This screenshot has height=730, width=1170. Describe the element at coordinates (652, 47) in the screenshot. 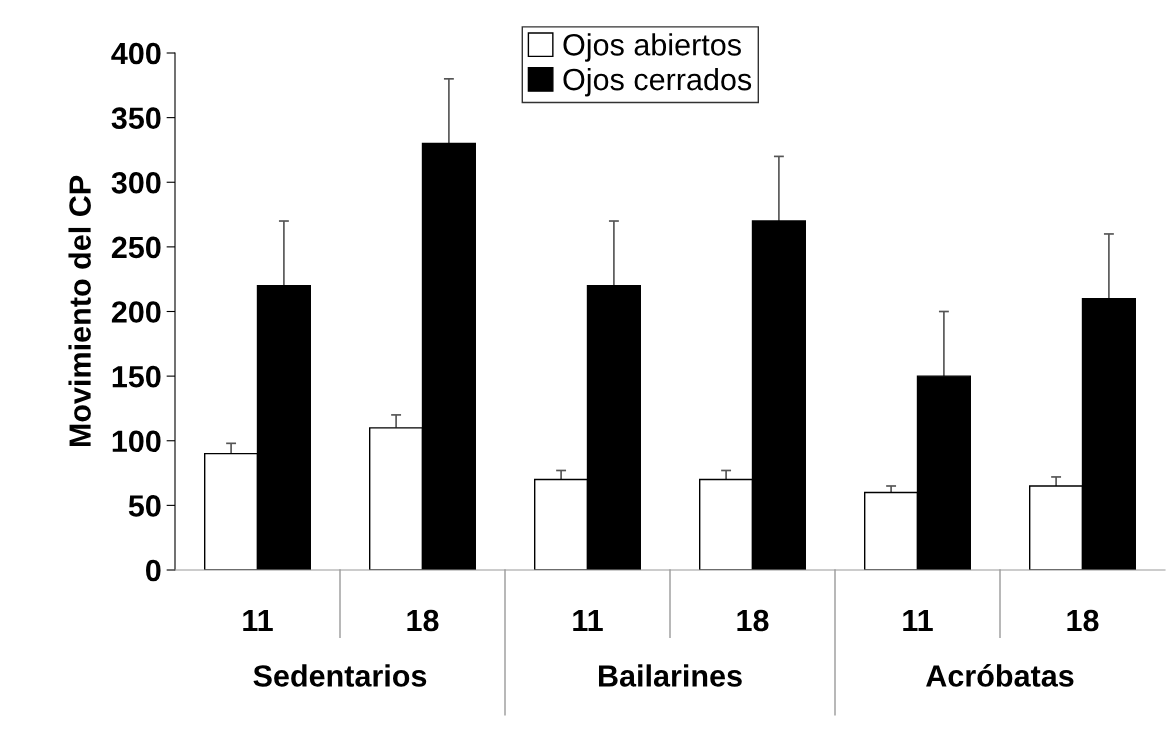

I see `legend-label: Ojos abiertos` at that location.